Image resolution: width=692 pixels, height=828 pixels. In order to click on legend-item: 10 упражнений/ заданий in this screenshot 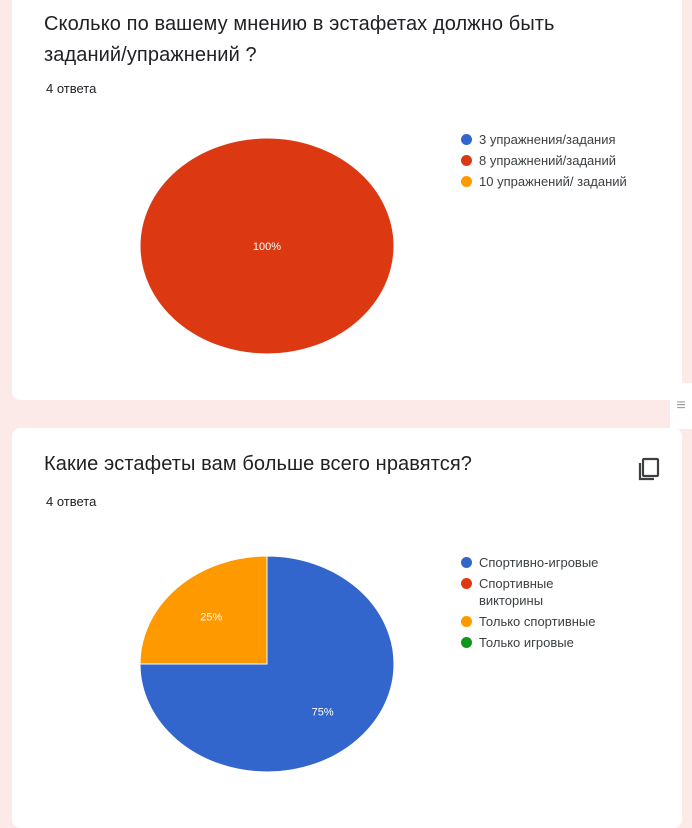, I will do `click(544, 181)`.